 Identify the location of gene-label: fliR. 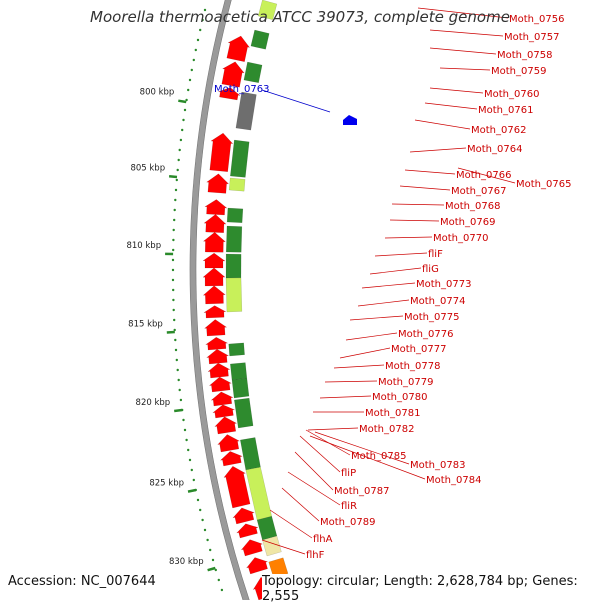
(349, 506).